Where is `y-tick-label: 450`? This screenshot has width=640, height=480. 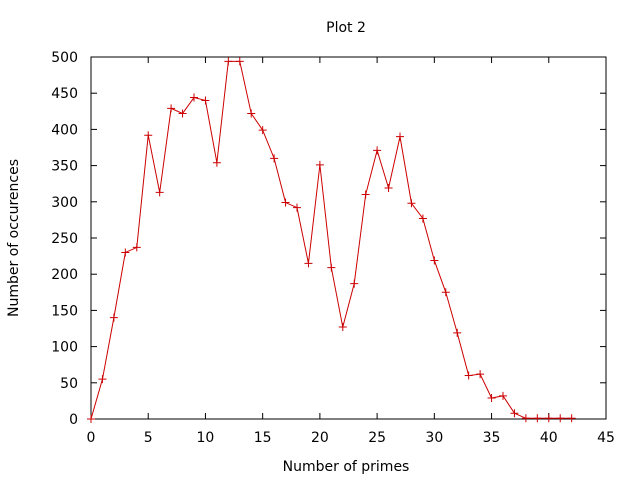
y-tick-label: 450 is located at coordinates (64, 94).